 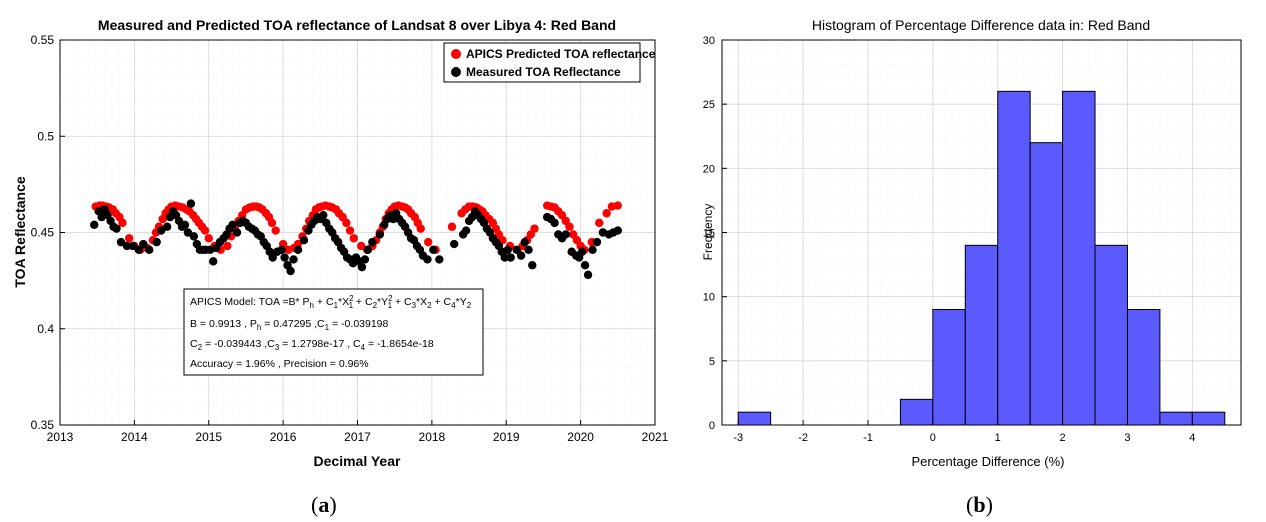 What do you see at coordinates (43, 425) in the screenshot?
I see `y-tick-label: 0.35` at bounding box center [43, 425].